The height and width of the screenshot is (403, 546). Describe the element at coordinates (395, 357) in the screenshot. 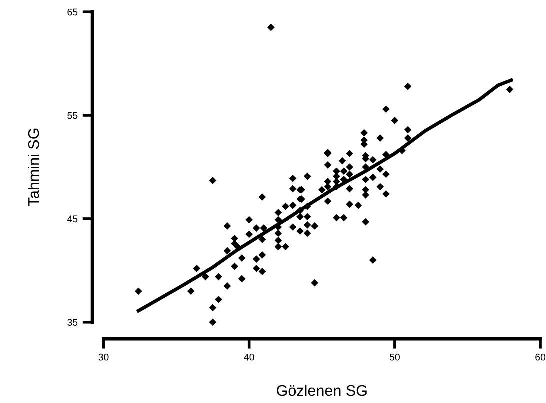

I see `x-tick-label: 50` at that location.